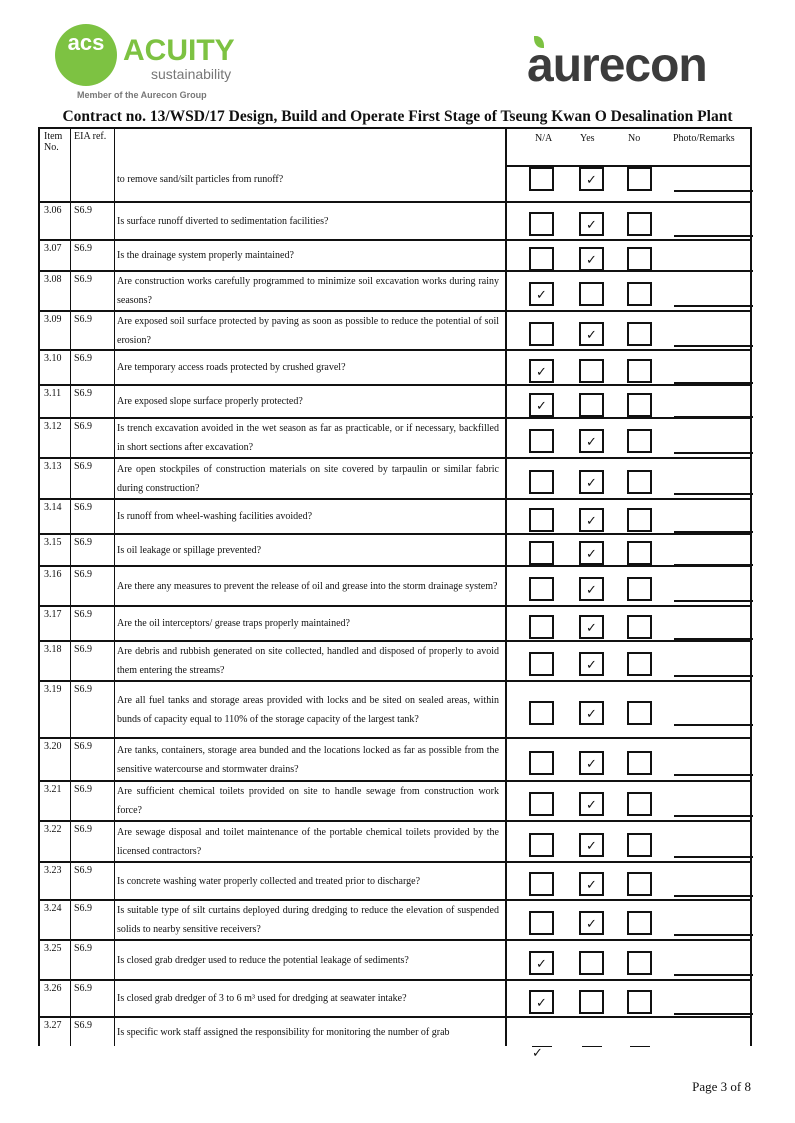 This screenshot has height=1123, width=795. I want to click on item-number: 3.26, so click(55, 998).